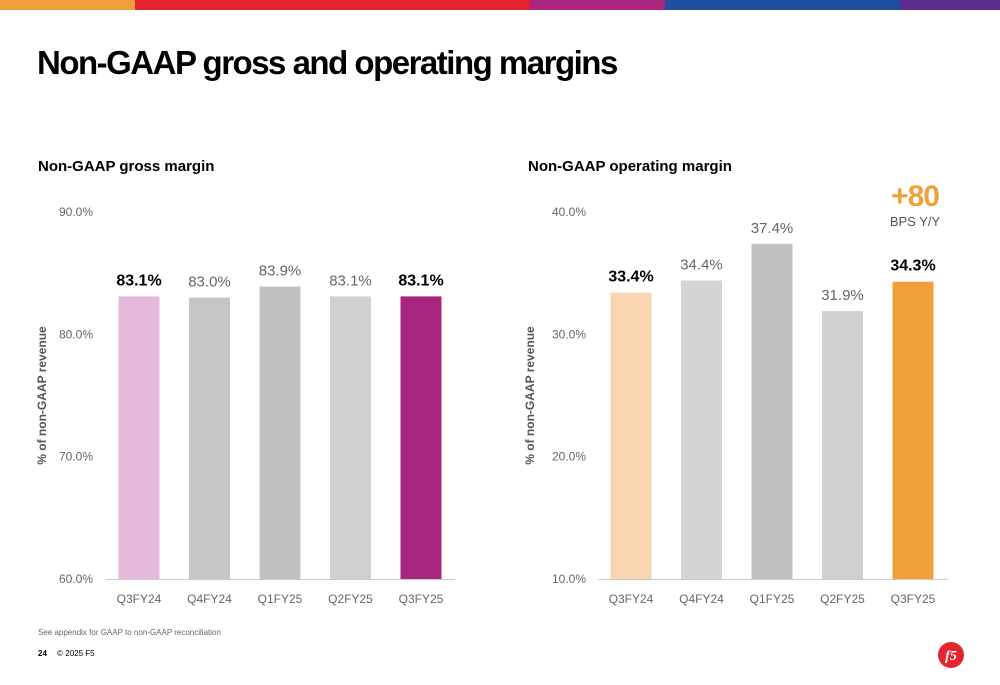  What do you see at coordinates (569, 579) in the screenshot?
I see `y-tick-label: 10.0%` at bounding box center [569, 579].